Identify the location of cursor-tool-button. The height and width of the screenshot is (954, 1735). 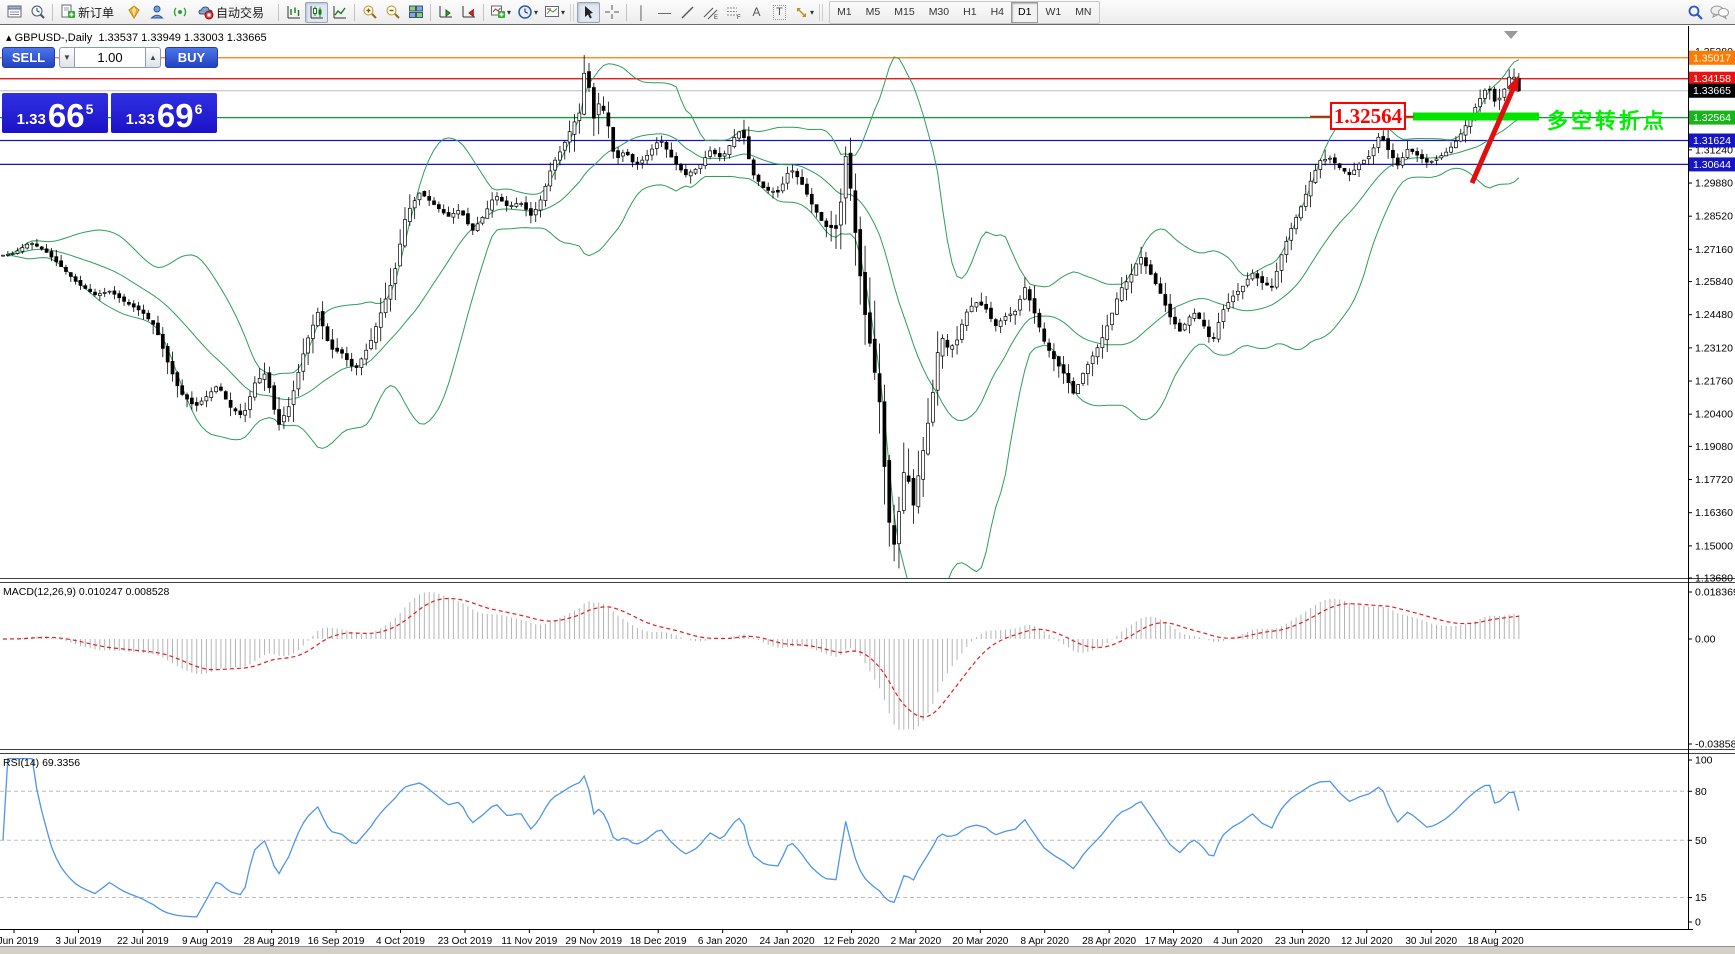
(589, 12).